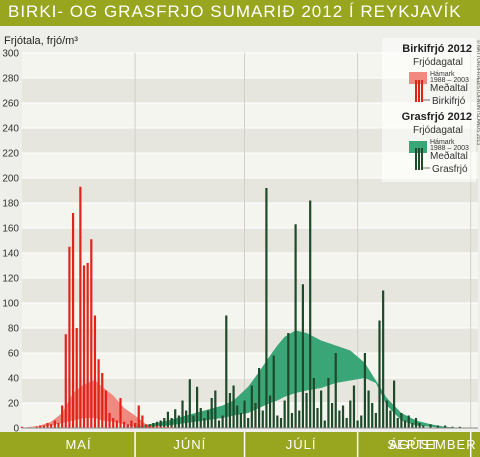 Image resolution: width=480 pixels, height=457 pixels. I want to click on birch-max-band, so click(89, 404).